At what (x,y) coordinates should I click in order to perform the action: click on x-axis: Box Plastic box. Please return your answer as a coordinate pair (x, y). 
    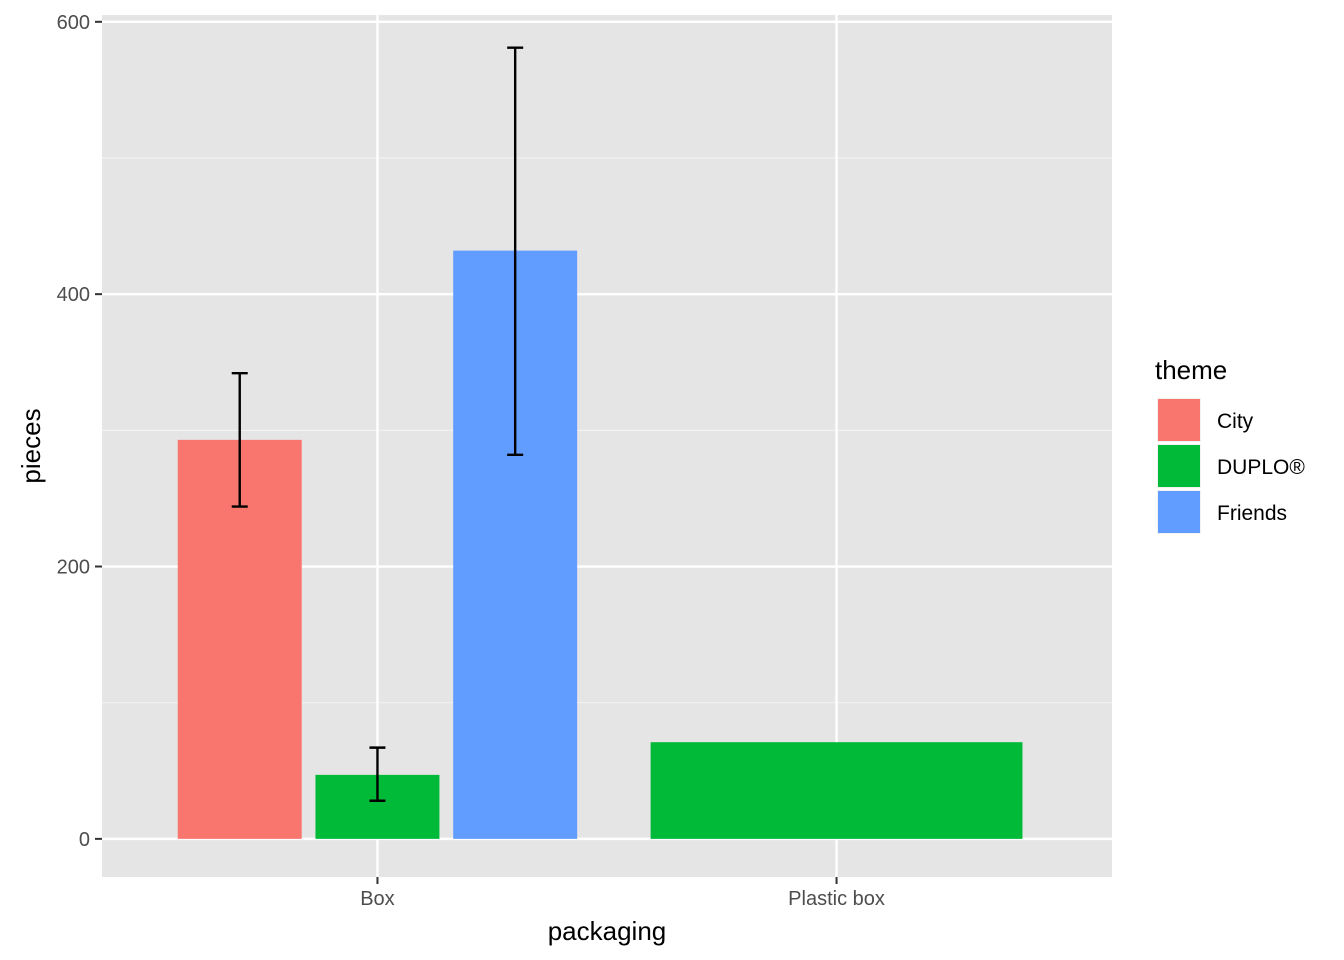
    Looking at the image, I should click on (622, 893).